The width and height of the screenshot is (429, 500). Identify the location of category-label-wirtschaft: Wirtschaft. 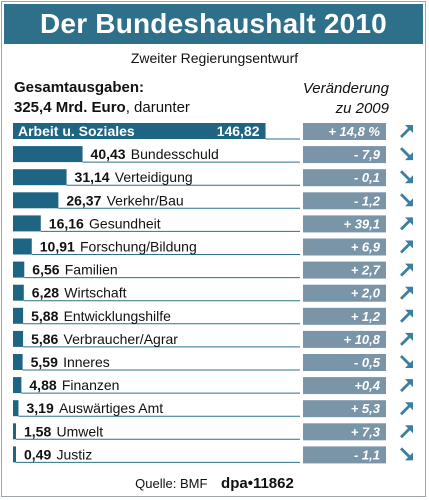
(95, 293).